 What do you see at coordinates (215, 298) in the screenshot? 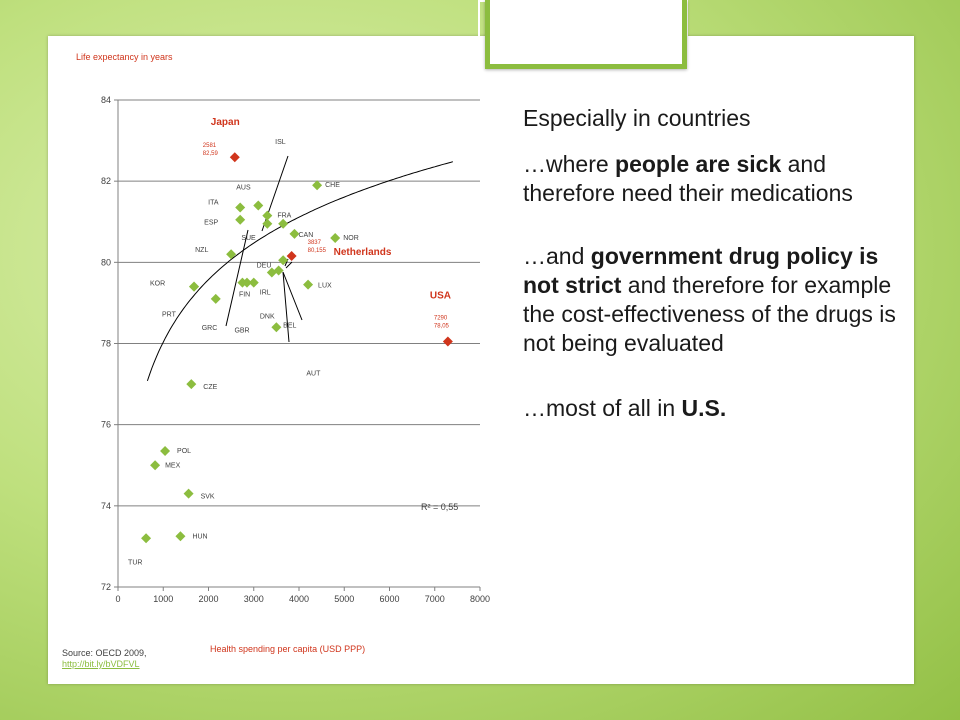
I see `data-point-grc` at bounding box center [215, 298].